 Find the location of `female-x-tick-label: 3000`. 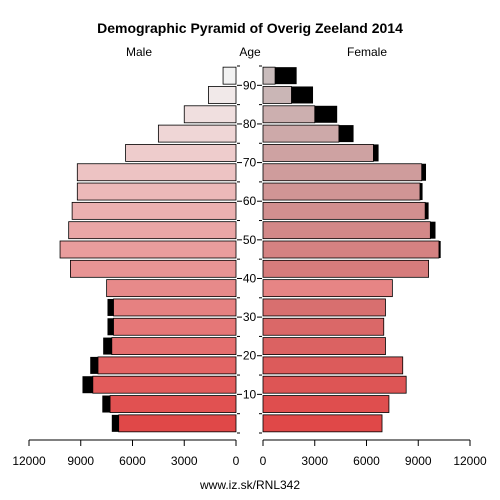

female-x-tick-label: 3000 is located at coordinates (314, 461).